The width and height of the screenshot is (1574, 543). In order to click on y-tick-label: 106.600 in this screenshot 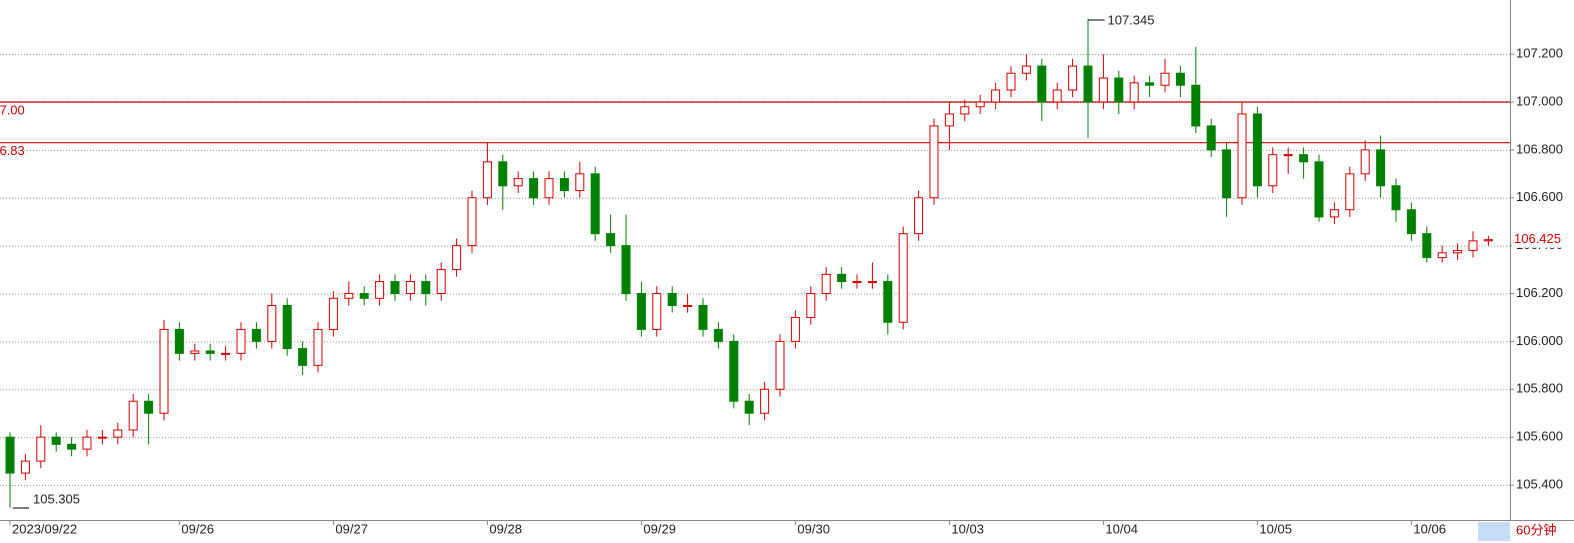, I will do `click(1539, 196)`.